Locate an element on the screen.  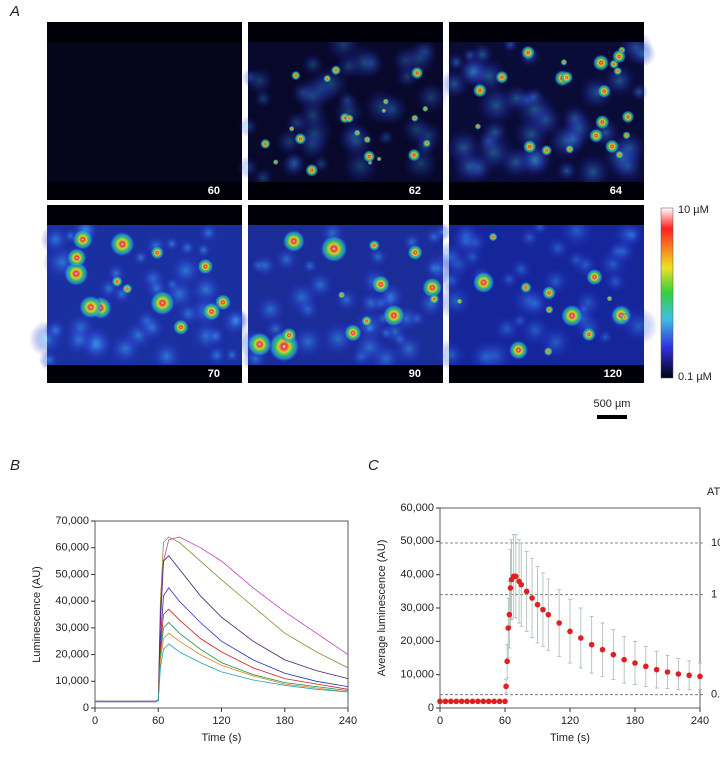
y-axis-title: Luminescence (AU) is located at coordinates (37, 614).